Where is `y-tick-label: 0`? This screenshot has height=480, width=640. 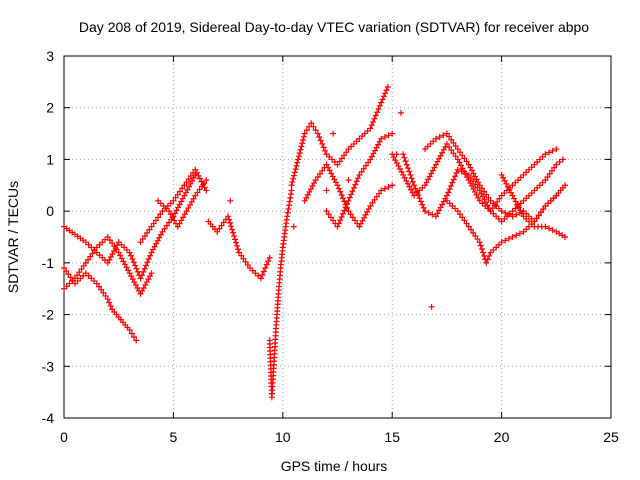 y-tick-label: 0 is located at coordinates (50, 211).